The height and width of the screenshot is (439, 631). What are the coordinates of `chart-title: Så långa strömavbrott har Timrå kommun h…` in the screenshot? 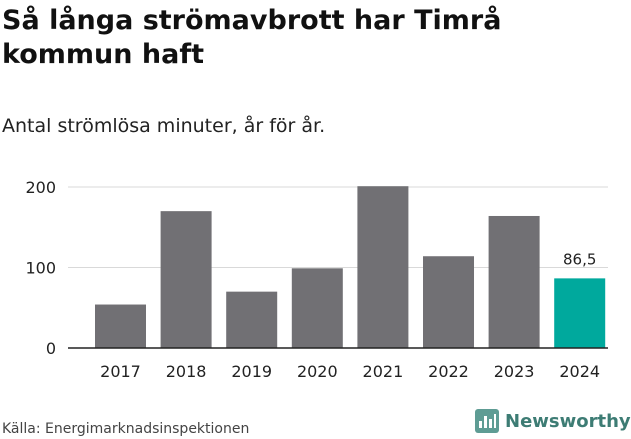 It's located at (252, 37).